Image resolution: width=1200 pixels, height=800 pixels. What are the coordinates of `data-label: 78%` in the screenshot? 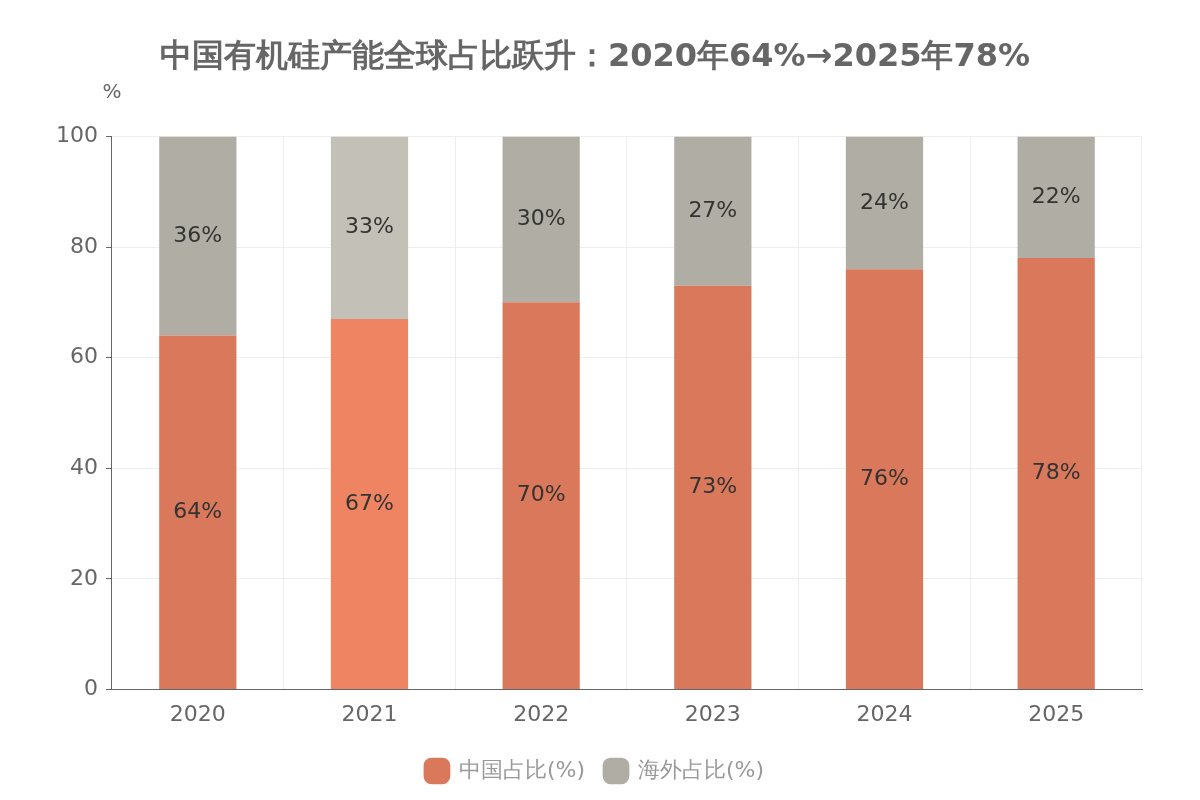 It's located at (1056, 472).